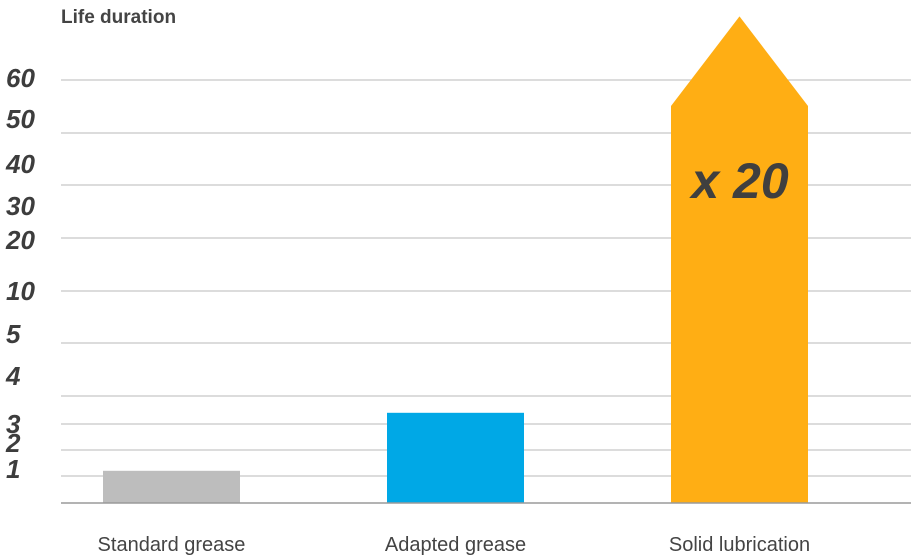  I want to click on bar-solid-lubrication, so click(739, 260).